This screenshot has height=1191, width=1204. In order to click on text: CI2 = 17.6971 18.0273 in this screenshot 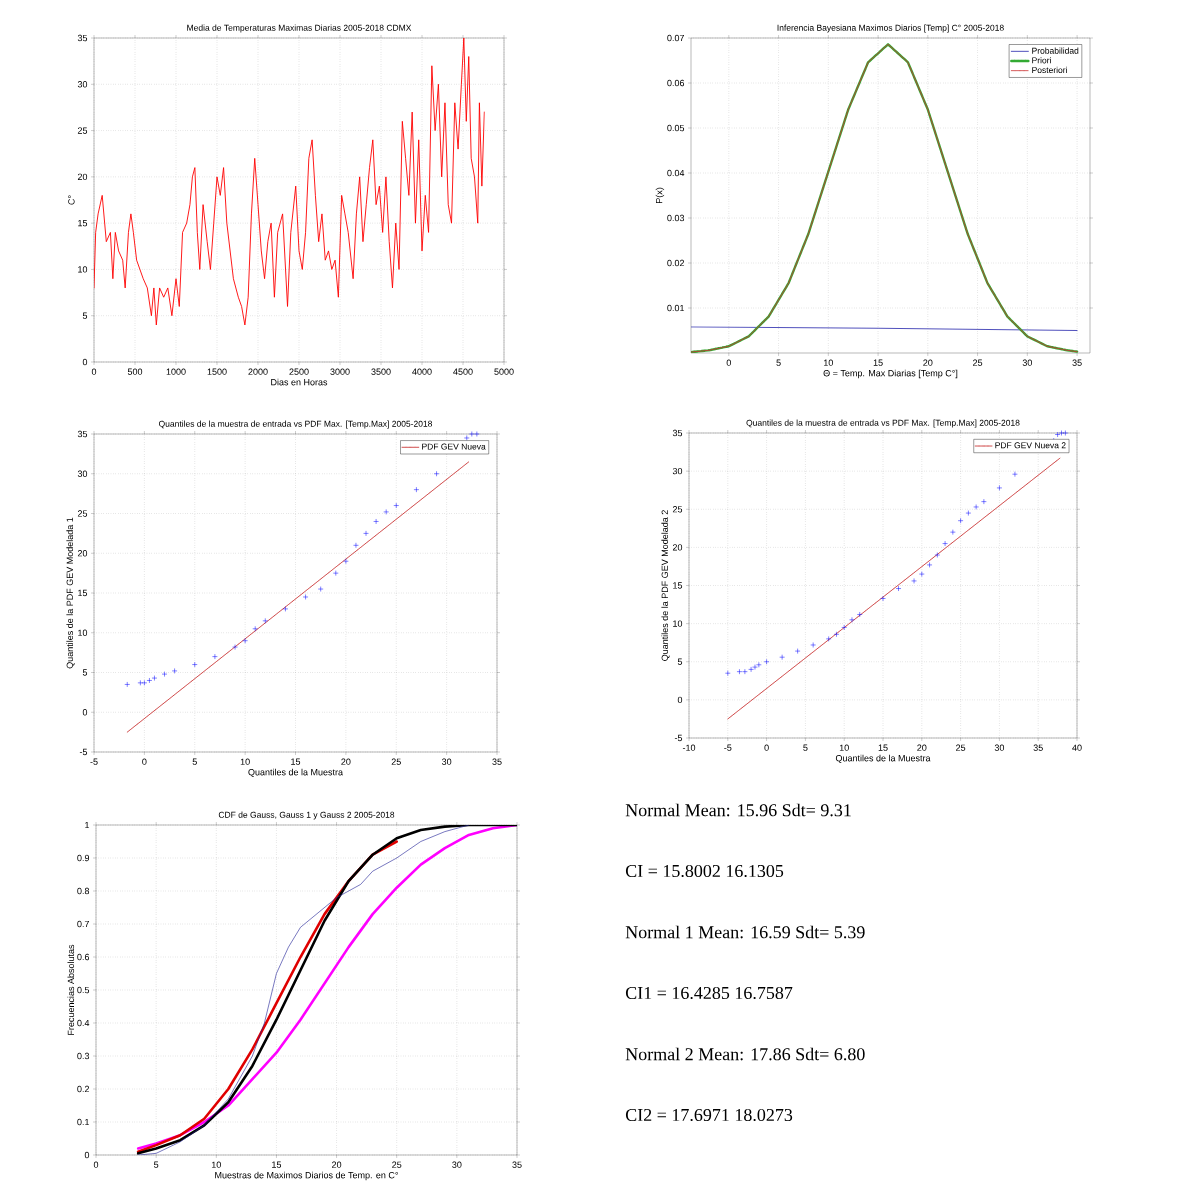, I will do `click(709, 1115)`.